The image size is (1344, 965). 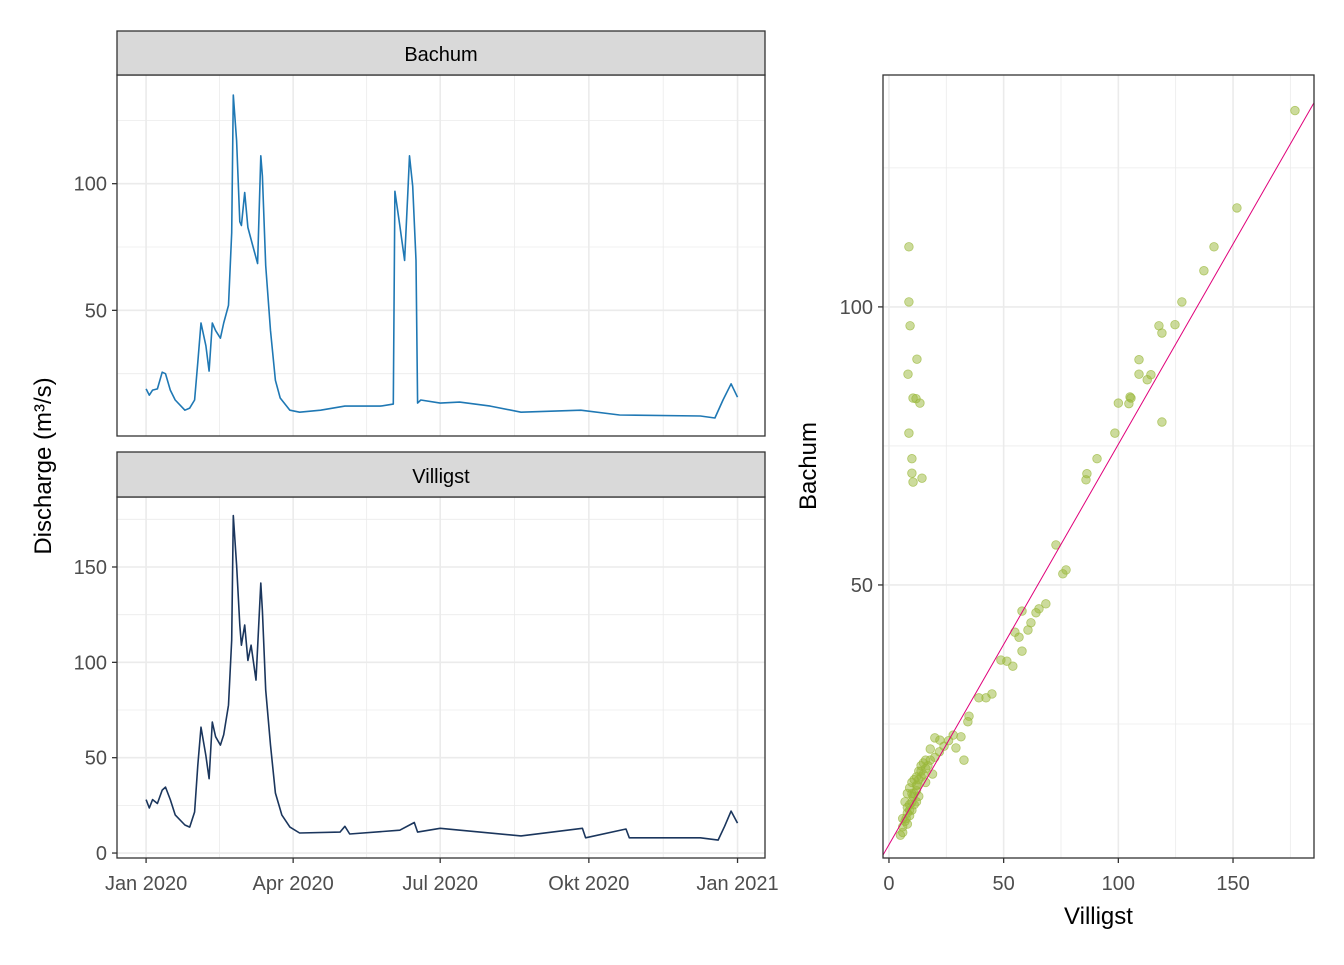 What do you see at coordinates (888, 884) in the screenshot?
I see `x-tick-label: 0` at bounding box center [888, 884].